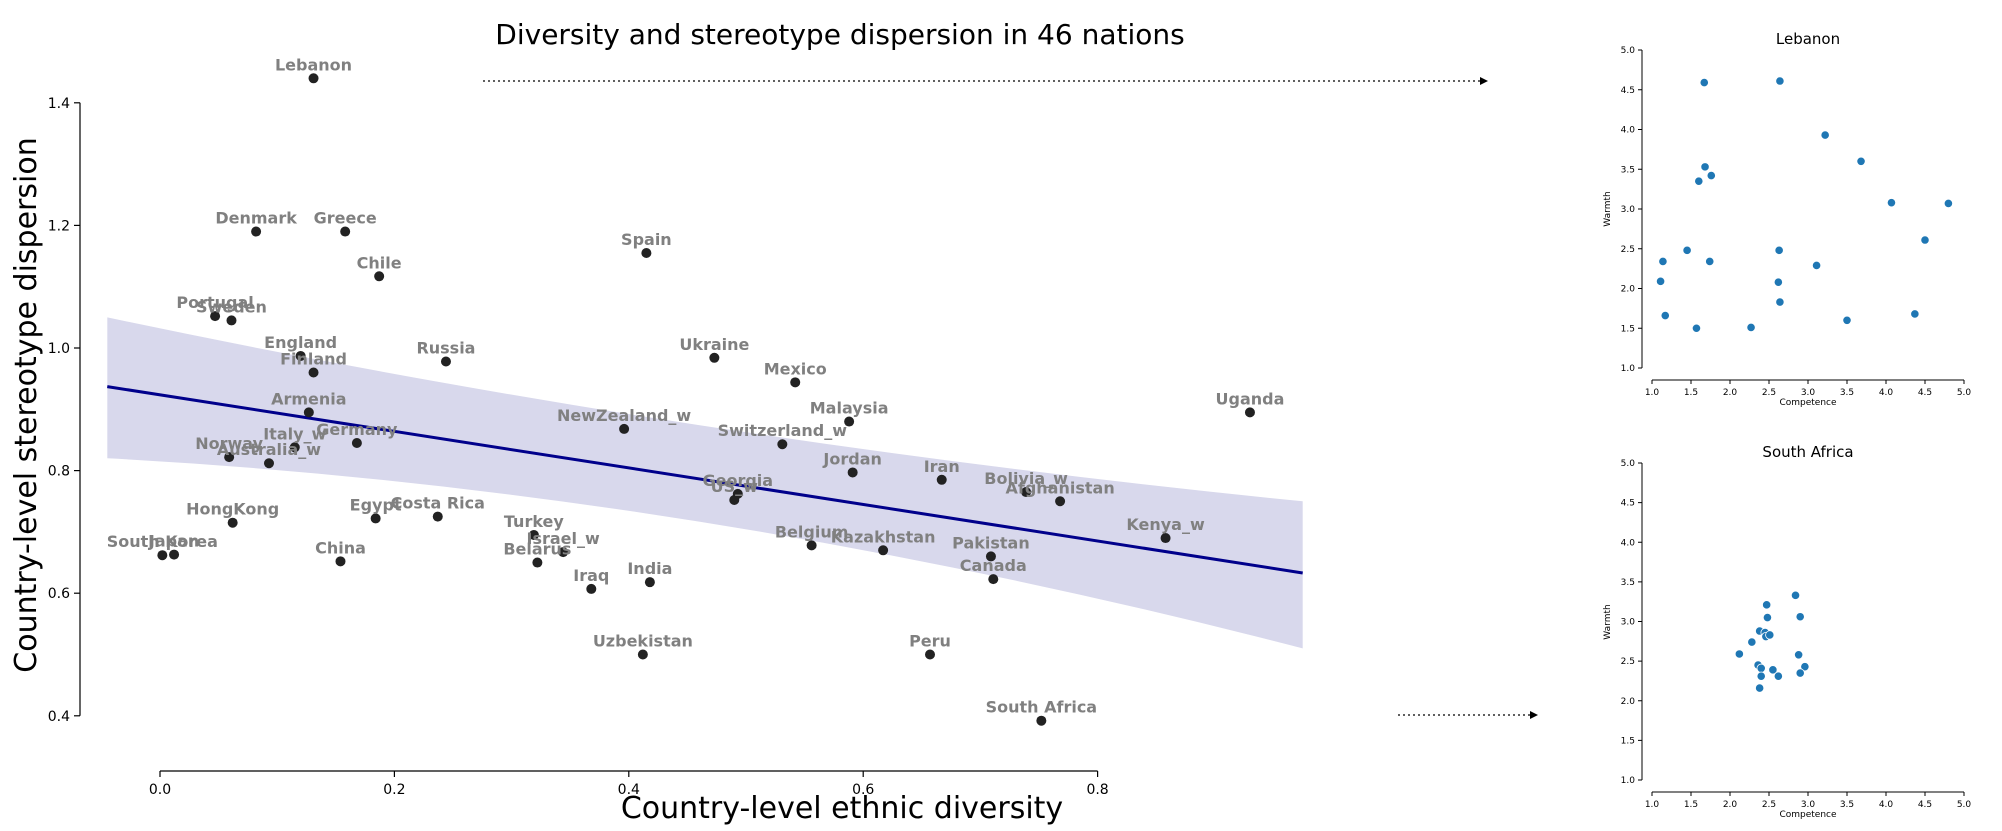  I want to click on inset-title-lebanon: Lebanon, so click(1808, 39).